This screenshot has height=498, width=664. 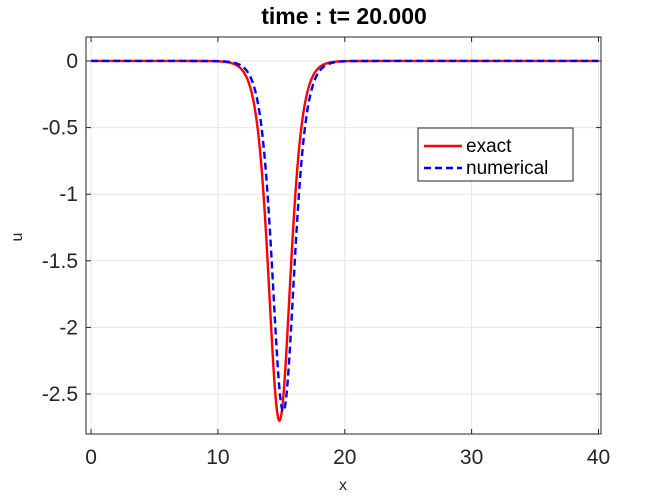 I want to click on y-tick-label: -1, so click(x=68, y=194).